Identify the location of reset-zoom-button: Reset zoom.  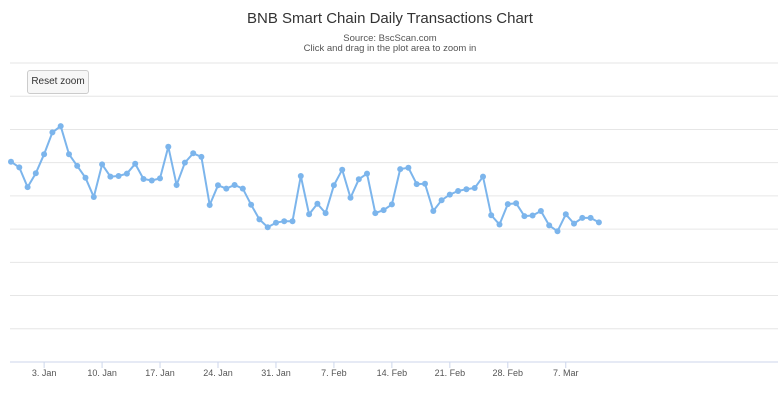
(58, 82).